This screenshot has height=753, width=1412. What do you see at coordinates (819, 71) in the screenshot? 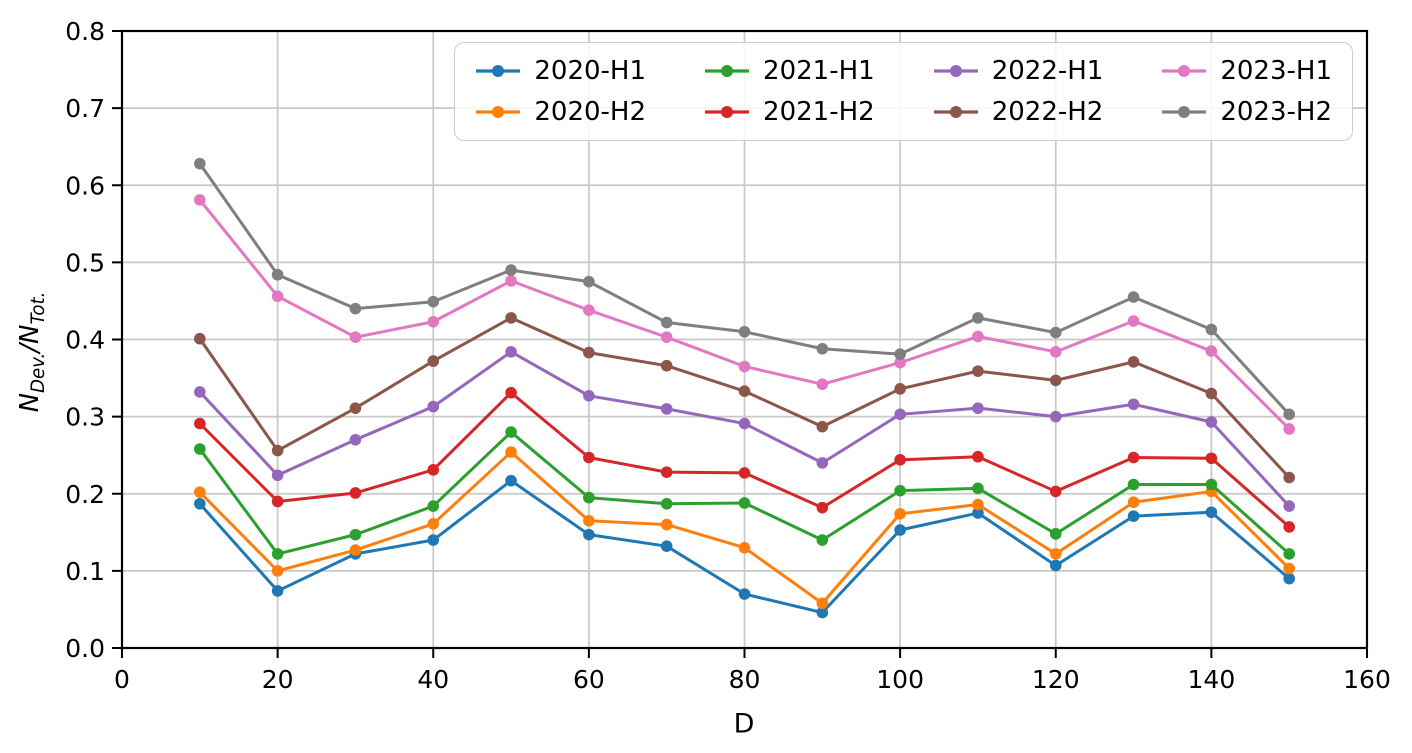
I see `legend-label: 2021-H1` at bounding box center [819, 71].